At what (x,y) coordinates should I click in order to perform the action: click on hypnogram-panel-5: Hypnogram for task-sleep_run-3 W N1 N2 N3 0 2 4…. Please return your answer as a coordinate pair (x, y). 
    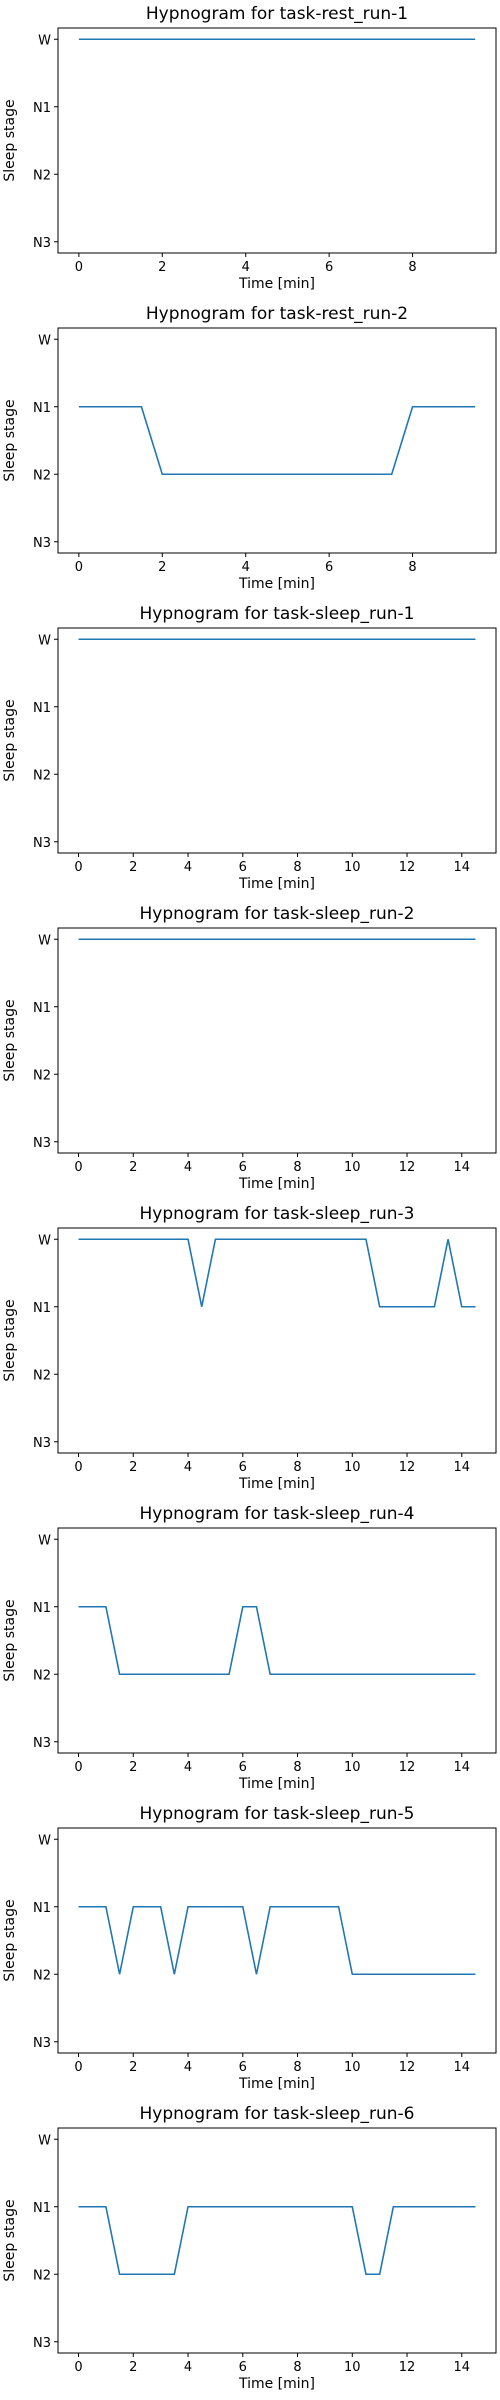
    Looking at the image, I should click on (249, 1348).